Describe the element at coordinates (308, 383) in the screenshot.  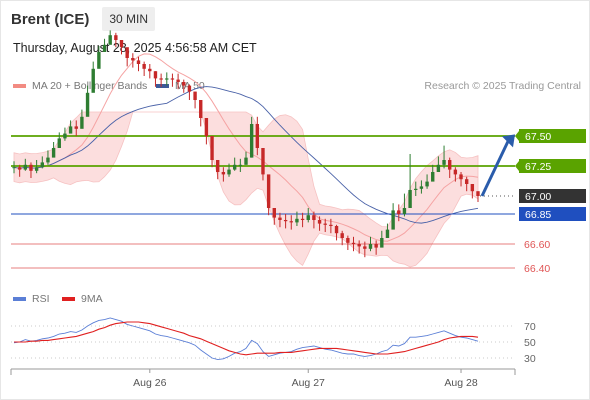
I see `x-tick-label-Aug-27: Aug 27` at that location.